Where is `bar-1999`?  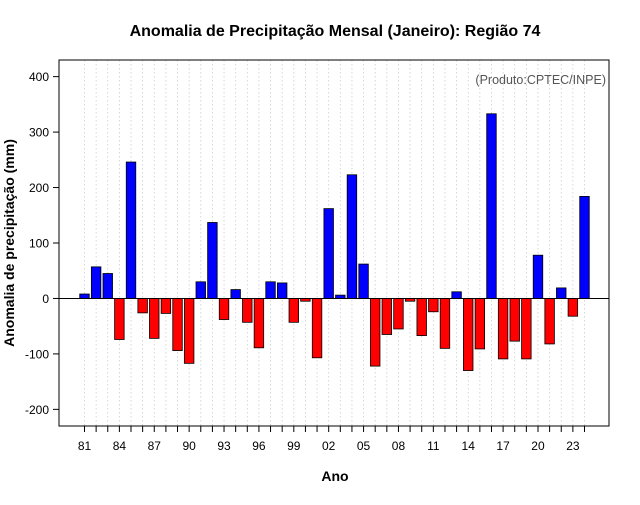
bar-1999 is located at coordinates (293, 310).